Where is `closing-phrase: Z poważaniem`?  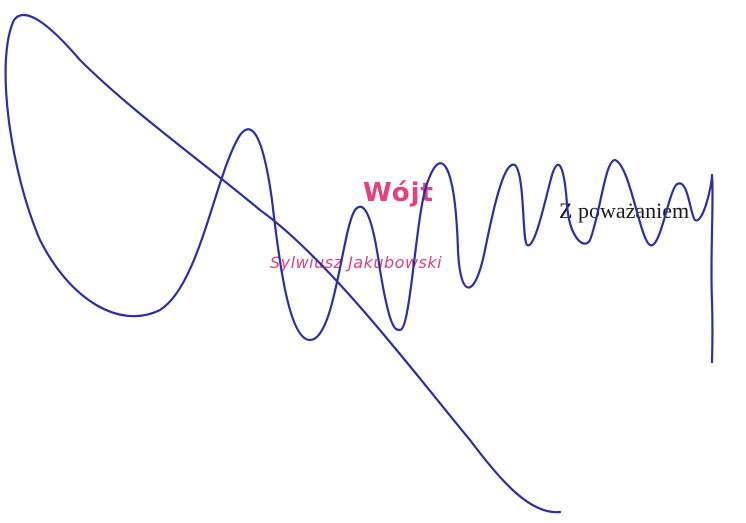 closing-phrase: Z poważaniem is located at coordinates (624, 210).